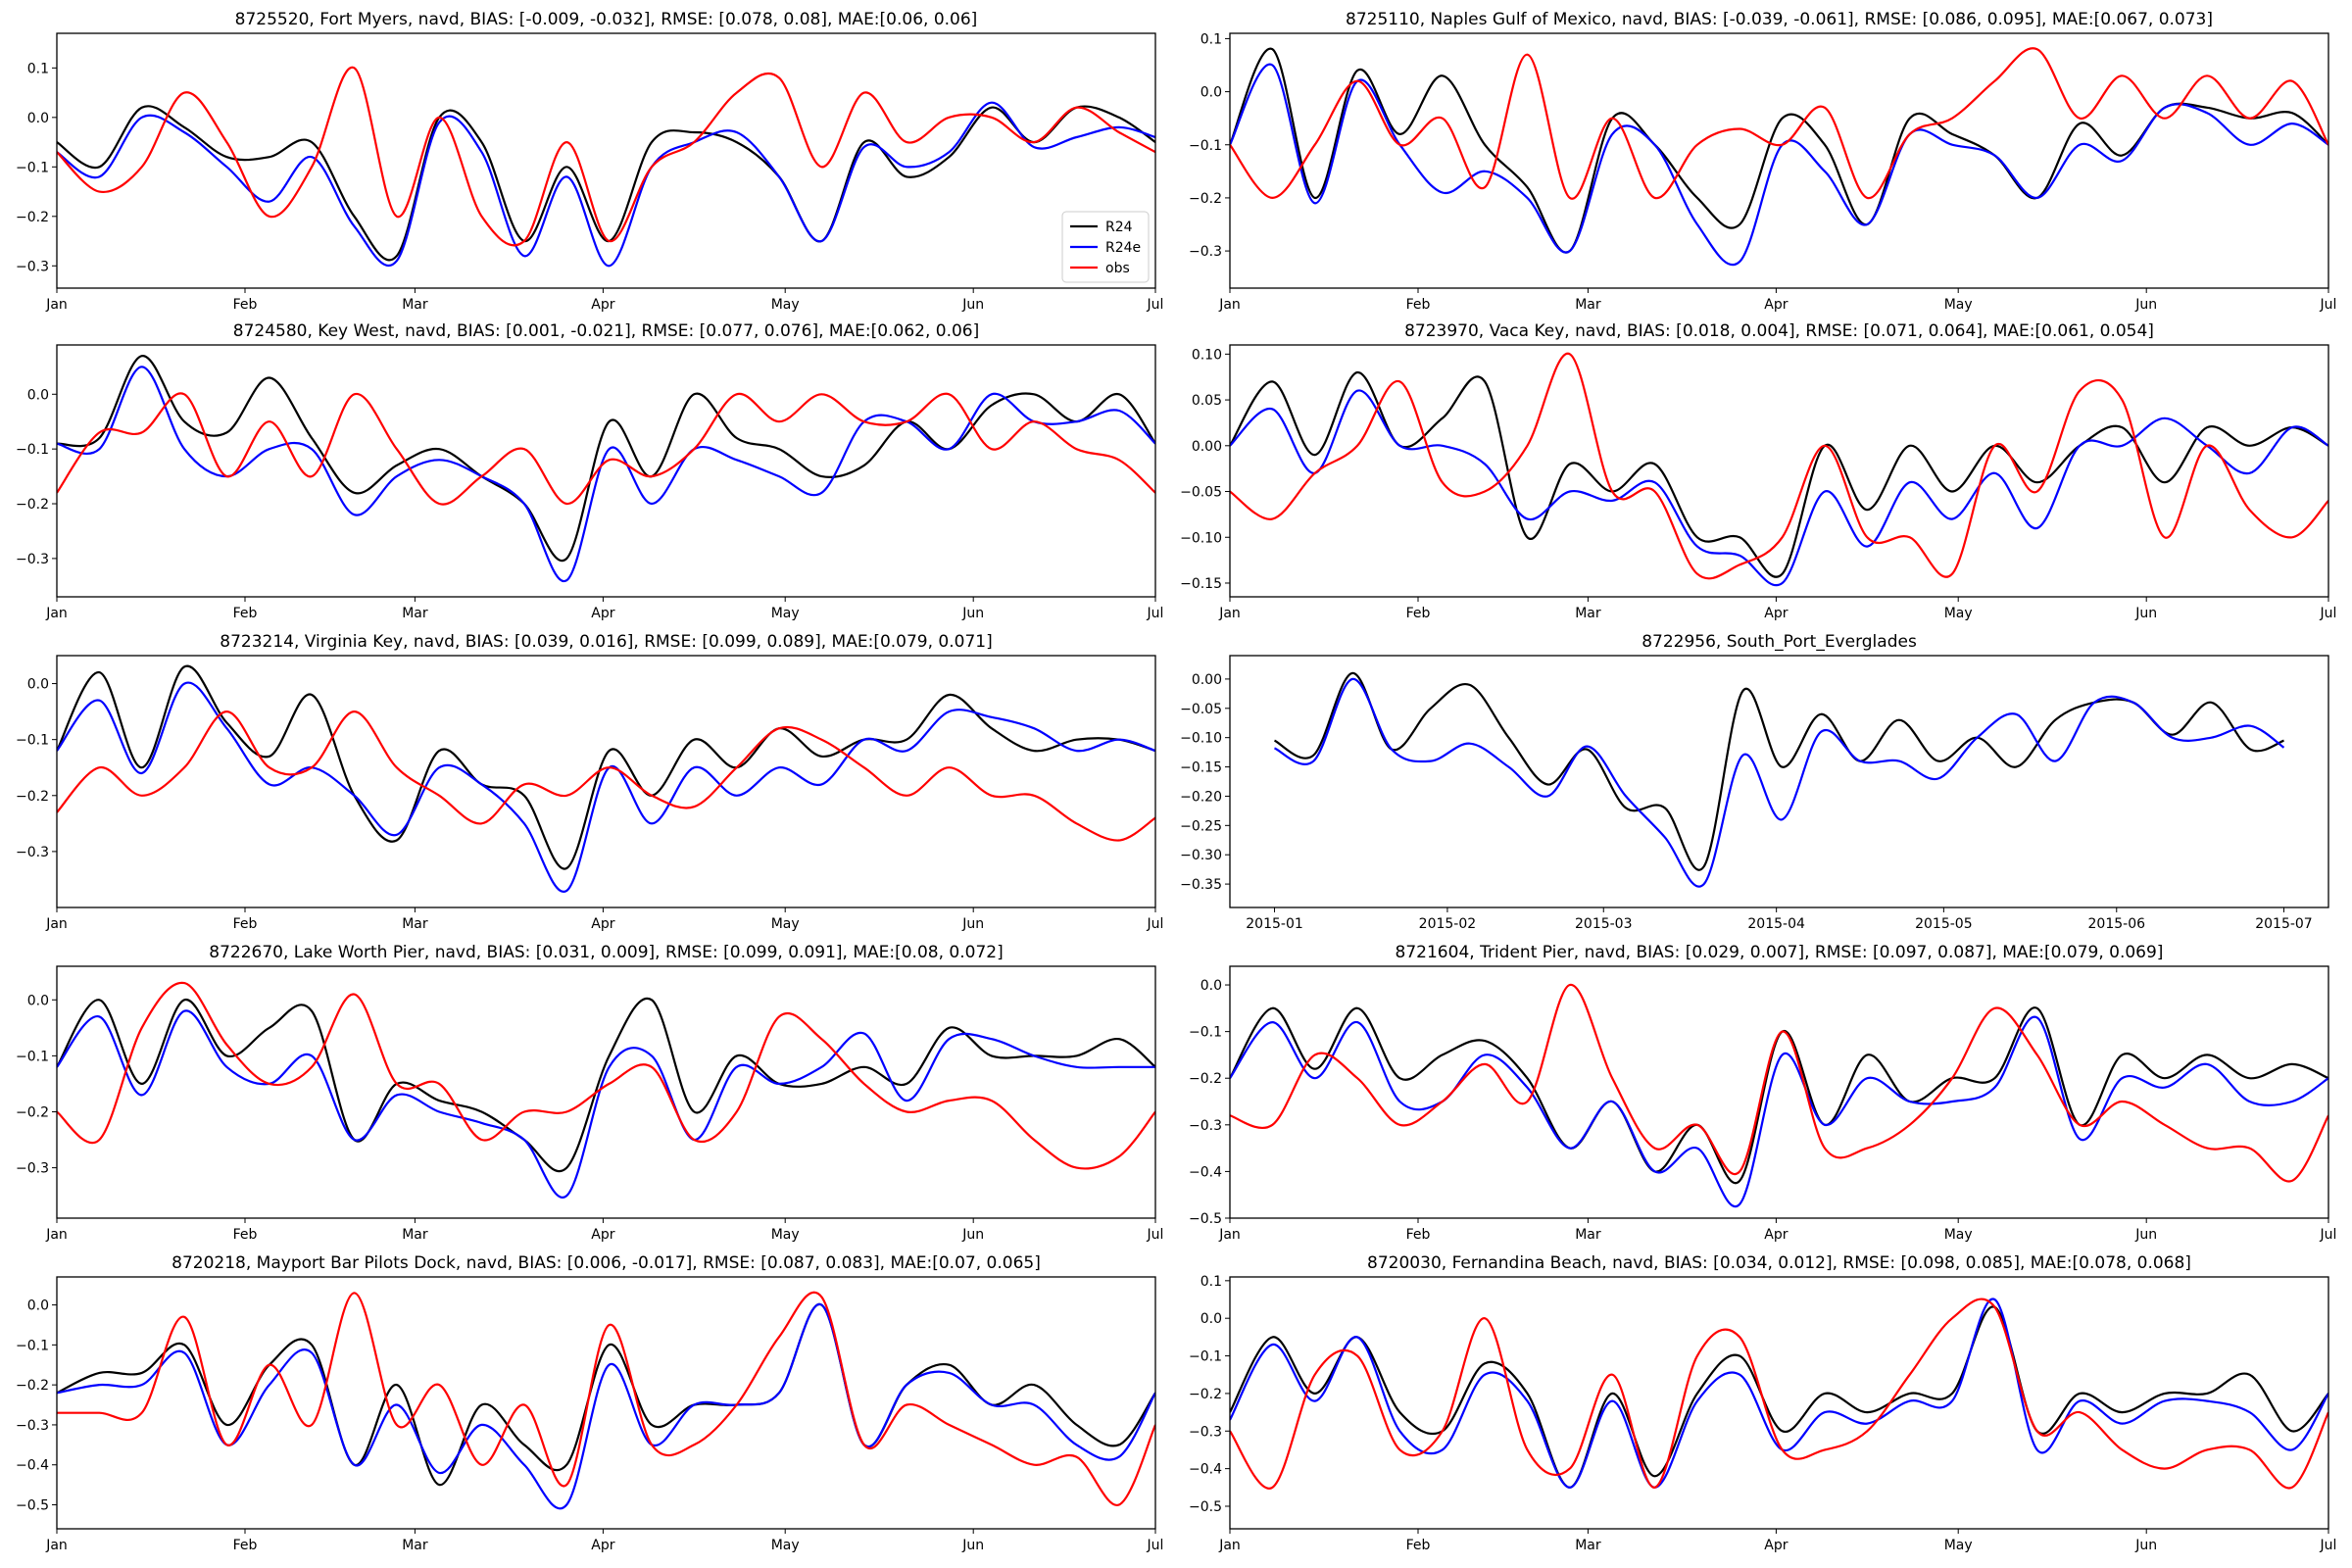 This screenshot has height=1568, width=2352. I want to click on y-tick-label: −0.30, so click(1201, 855).